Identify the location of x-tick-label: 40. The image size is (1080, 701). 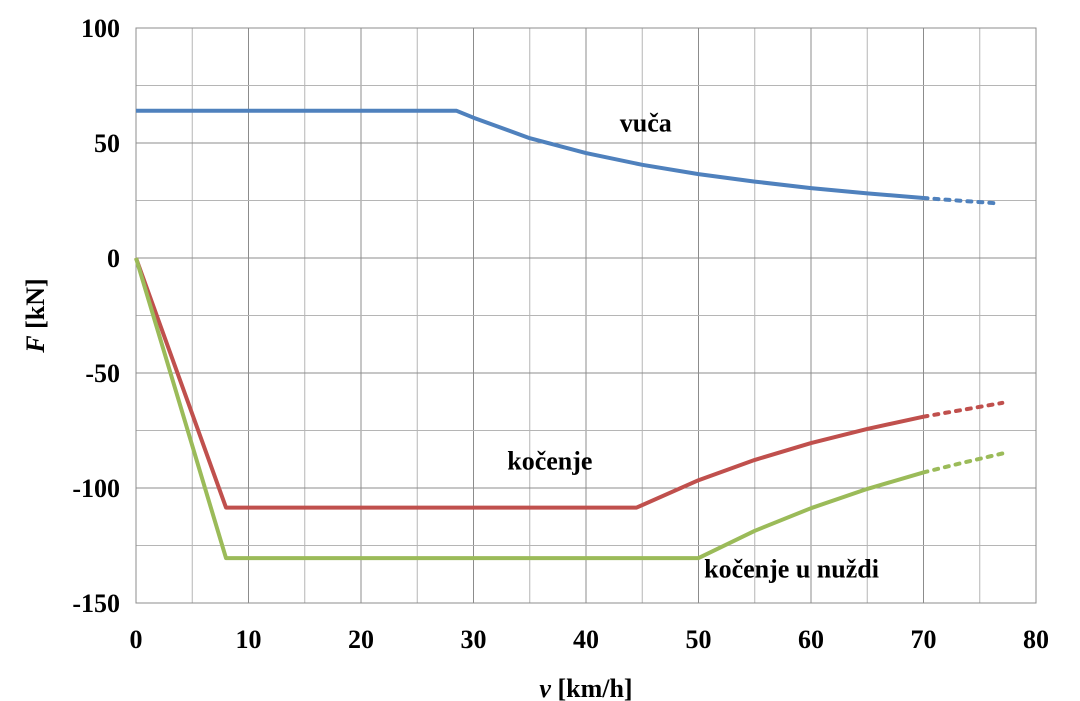
(586, 639).